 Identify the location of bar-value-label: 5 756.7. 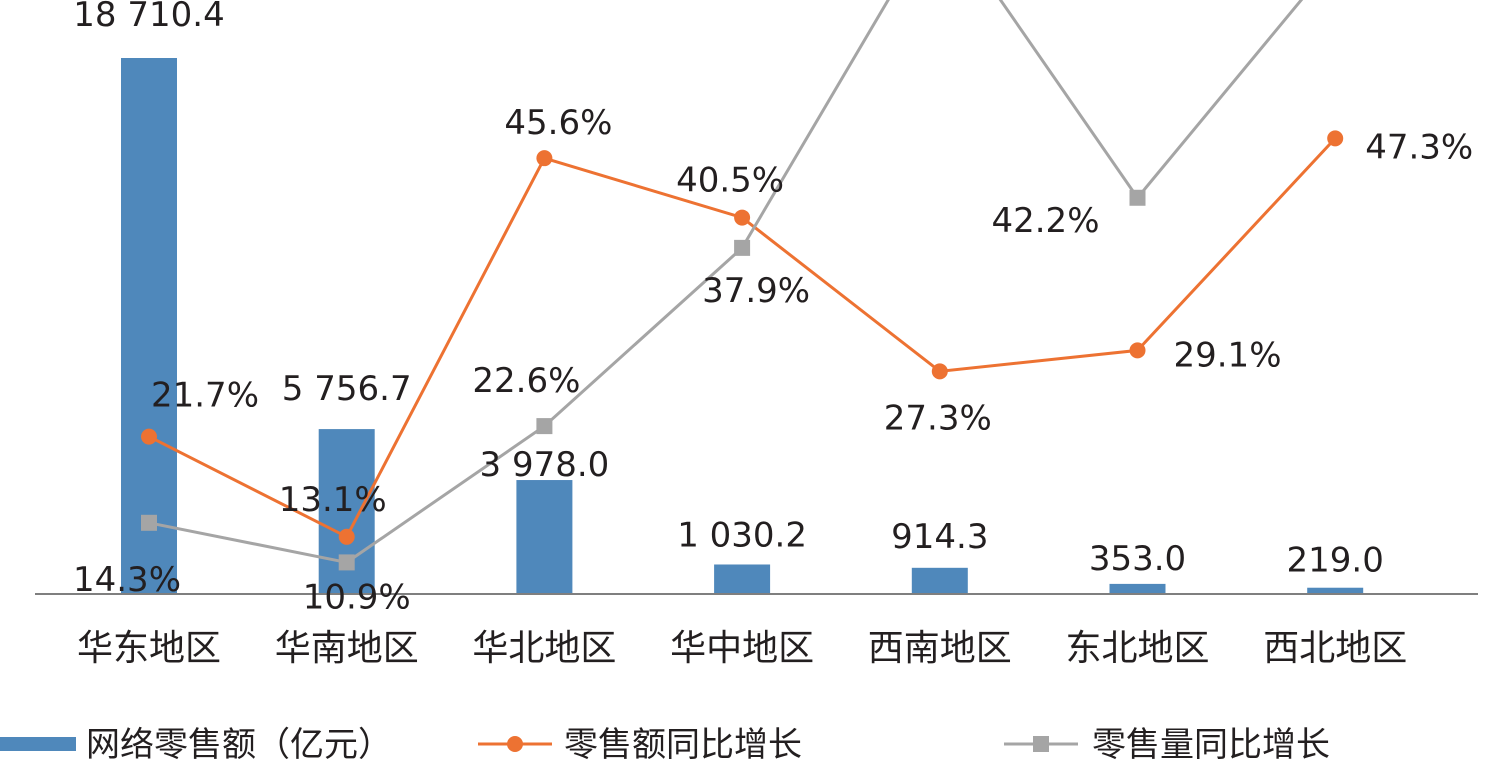
(347, 389).